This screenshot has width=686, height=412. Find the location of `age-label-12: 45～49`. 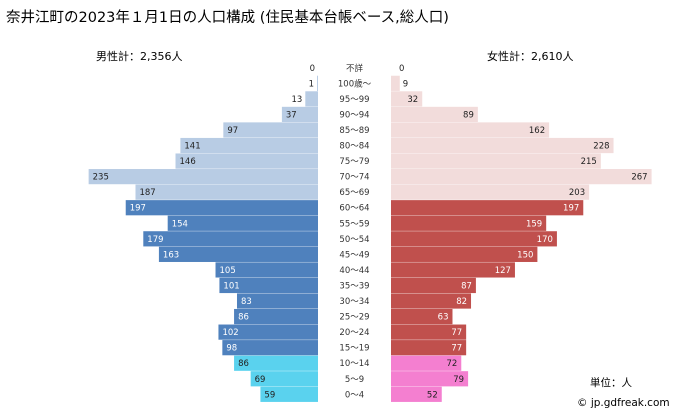

age-label-12: 45～49 is located at coordinates (354, 255).